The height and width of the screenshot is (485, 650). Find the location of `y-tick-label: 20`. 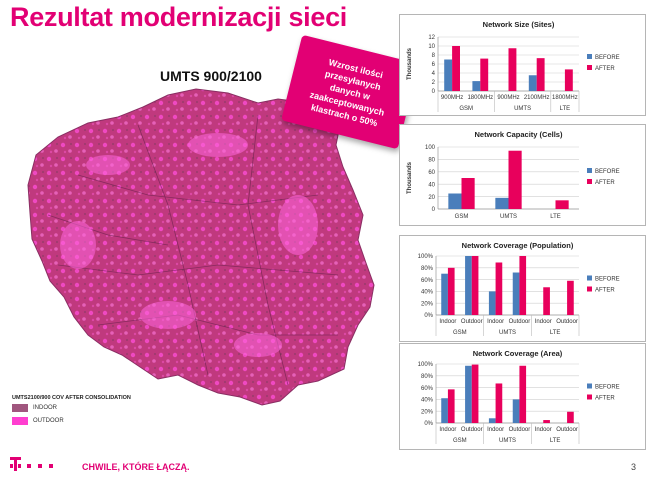

y-tick-label: 20 is located at coordinates (431, 198).